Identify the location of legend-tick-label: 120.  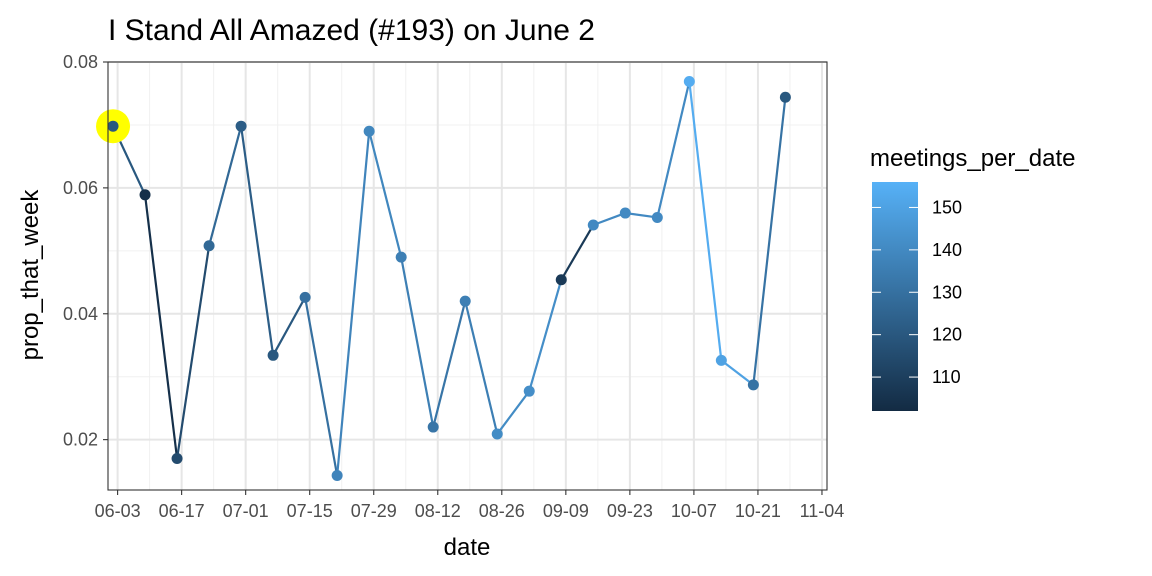
(947, 335).